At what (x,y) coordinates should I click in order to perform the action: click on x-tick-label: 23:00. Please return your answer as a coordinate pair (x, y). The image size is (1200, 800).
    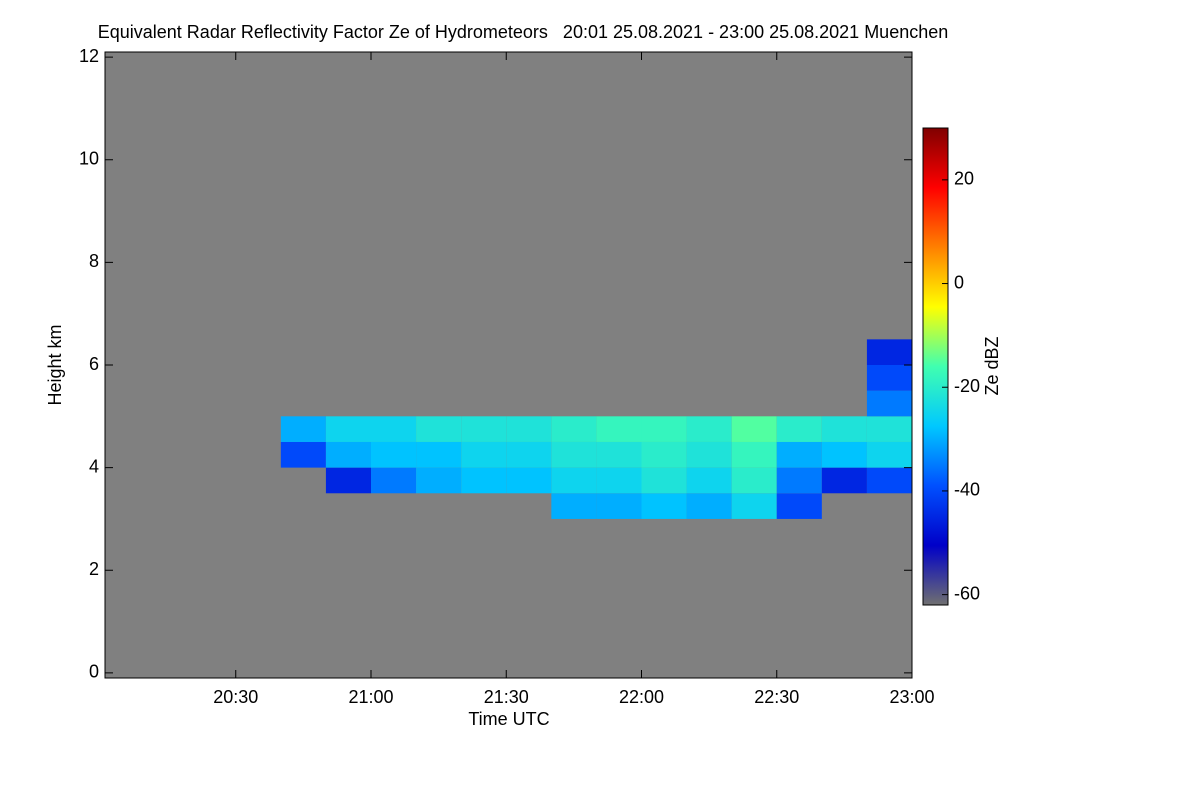
    Looking at the image, I should click on (911, 697).